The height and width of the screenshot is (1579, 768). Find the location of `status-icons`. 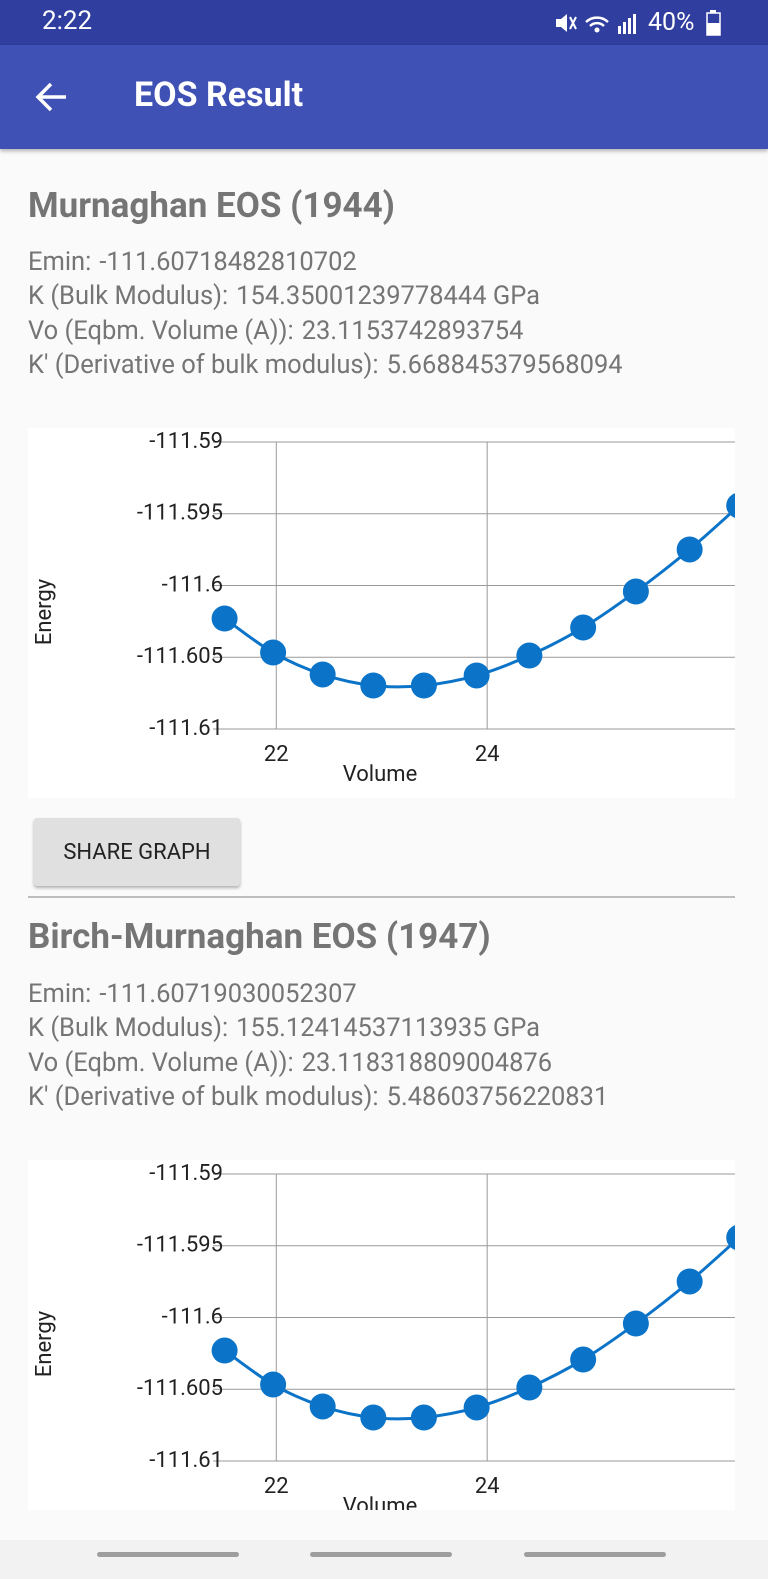

status-icons is located at coordinates (596, 24).